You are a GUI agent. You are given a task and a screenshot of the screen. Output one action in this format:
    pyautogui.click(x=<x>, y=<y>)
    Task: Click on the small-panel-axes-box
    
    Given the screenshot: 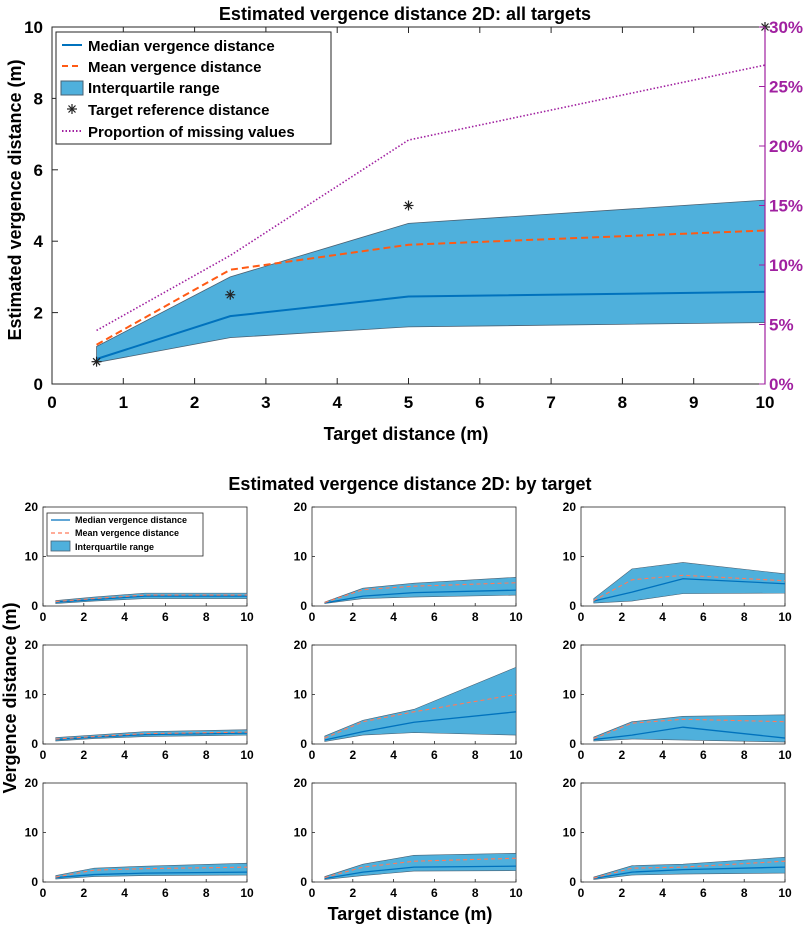 What is the action you would take?
    pyautogui.click(x=145, y=694)
    